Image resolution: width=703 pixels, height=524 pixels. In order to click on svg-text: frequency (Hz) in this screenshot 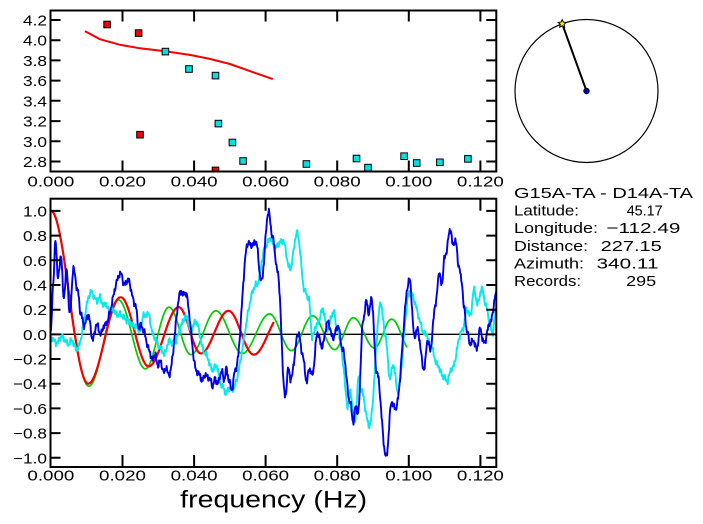, I will do `click(273, 500)`.